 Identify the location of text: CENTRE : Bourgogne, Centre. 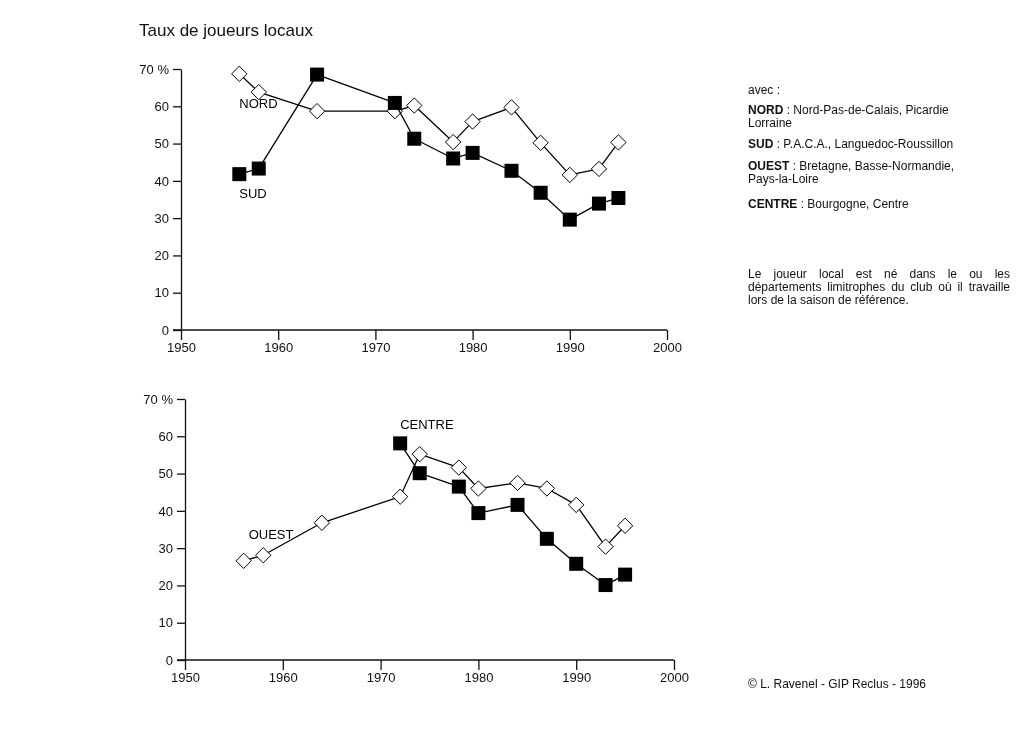
(828, 204).